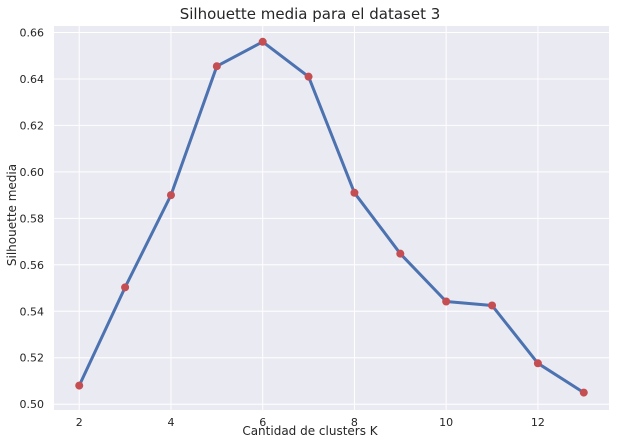  Describe the element at coordinates (32, 358) in the screenshot. I see `y-tick-label: 0.52` at that location.